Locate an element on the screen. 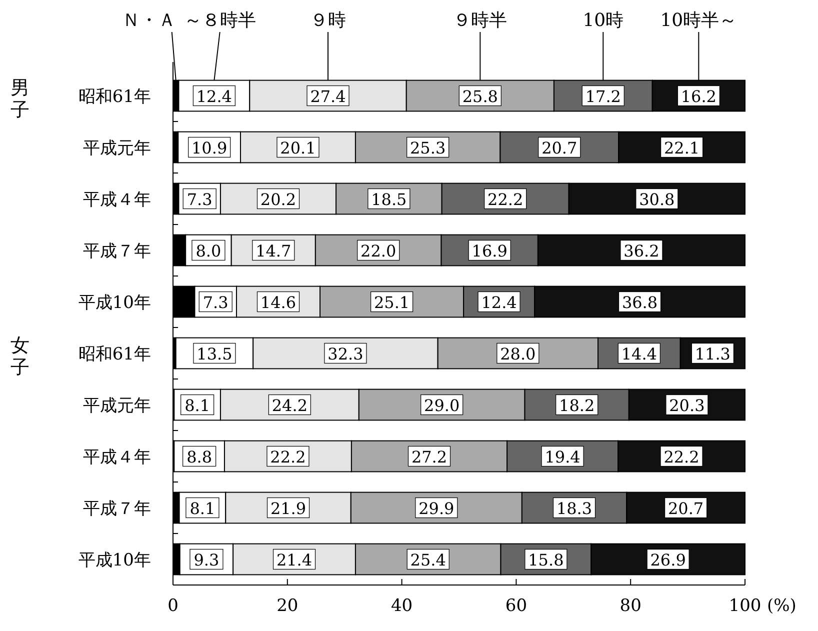  data-label: 21.4 is located at coordinates (294, 560).